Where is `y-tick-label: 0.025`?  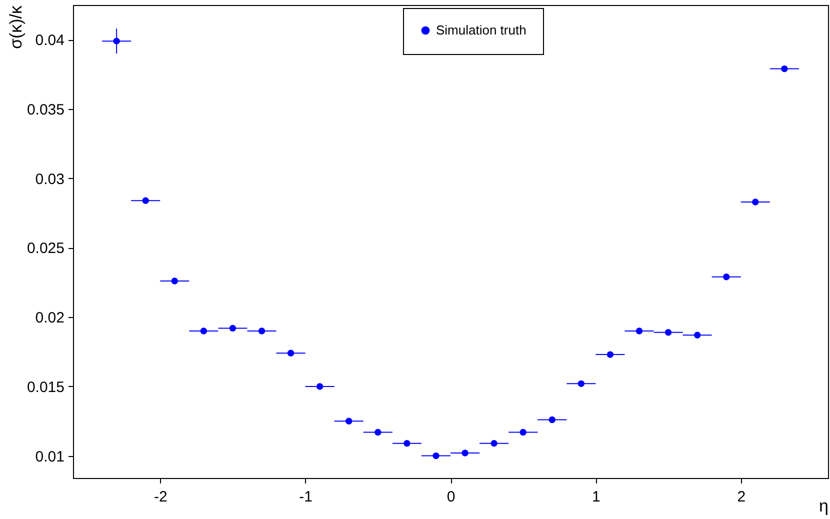 y-tick-label: 0.025 is located at coordinates (45, 249).